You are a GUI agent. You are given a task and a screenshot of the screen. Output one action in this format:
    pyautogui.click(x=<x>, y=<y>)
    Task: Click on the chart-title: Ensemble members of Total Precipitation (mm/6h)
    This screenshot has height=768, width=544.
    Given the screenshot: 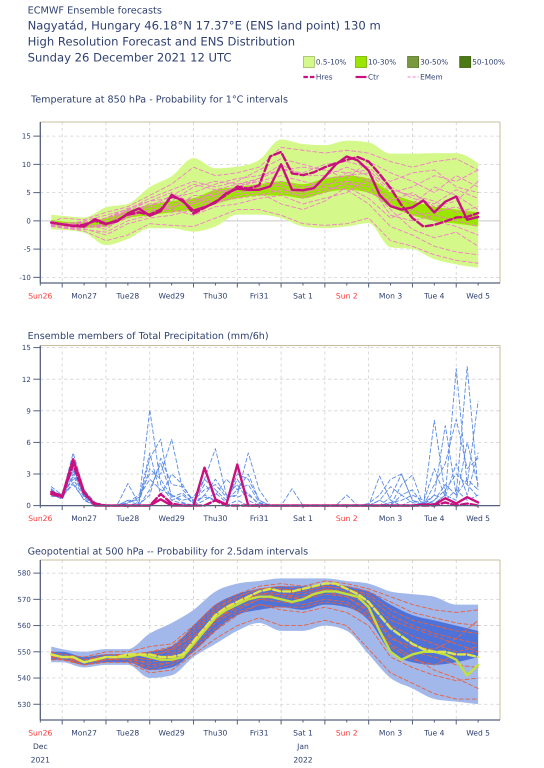 What is the action you would take?
    pyautogui.click(x=148, y=336)
    